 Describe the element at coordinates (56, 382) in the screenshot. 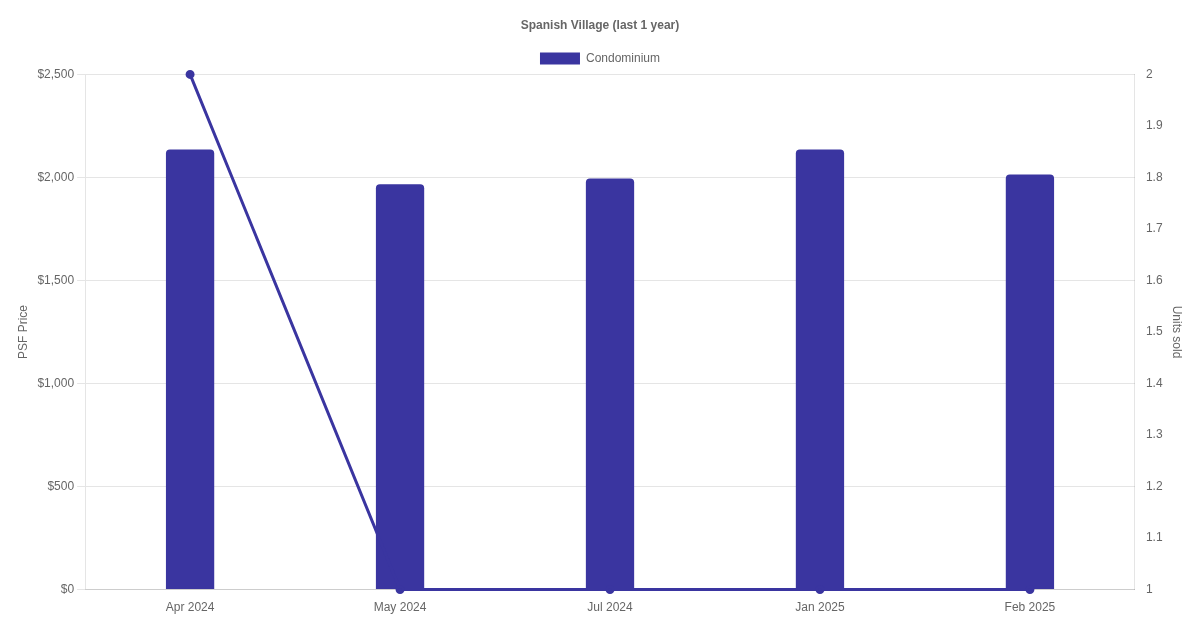

I see `y-tick-label: $1,000` at that location.